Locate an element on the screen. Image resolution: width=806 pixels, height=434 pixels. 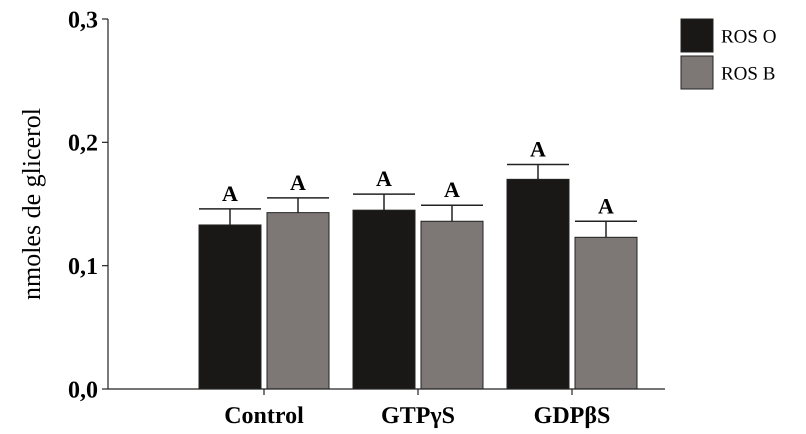
y-tick-label: 0,0 is located at coordinates (83, 390).